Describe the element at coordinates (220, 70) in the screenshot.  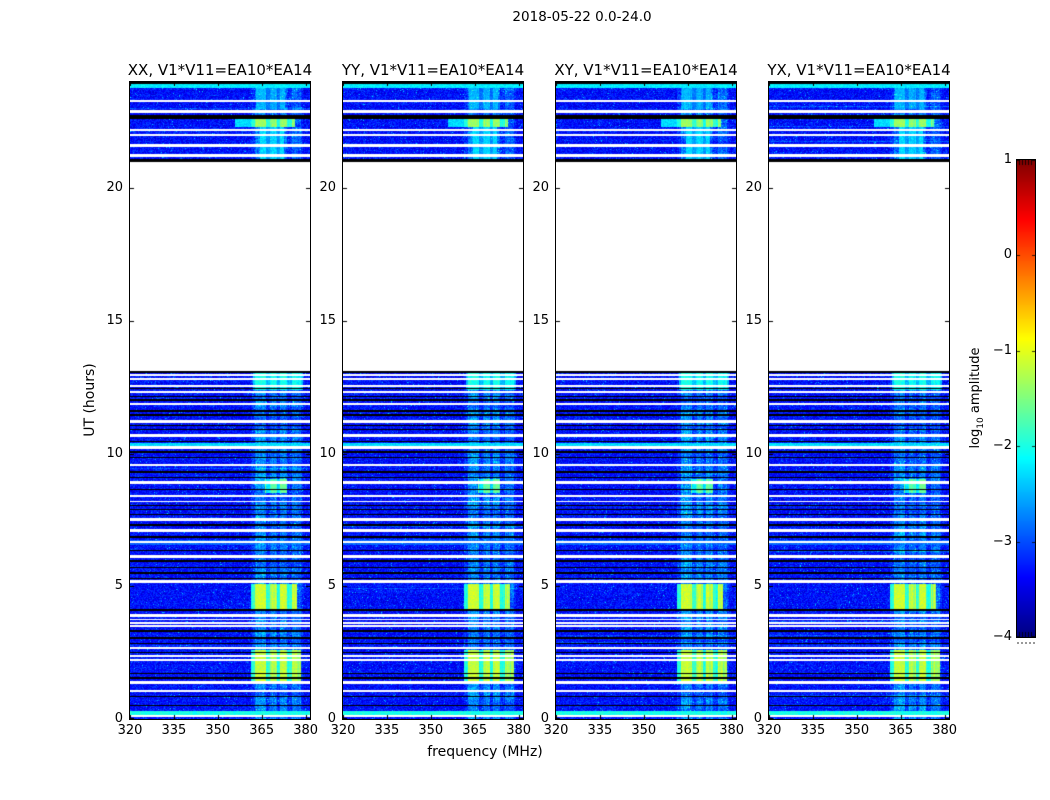
I see `panel-title-xx: XX, V1*V11=EA10*EA14` at that location.